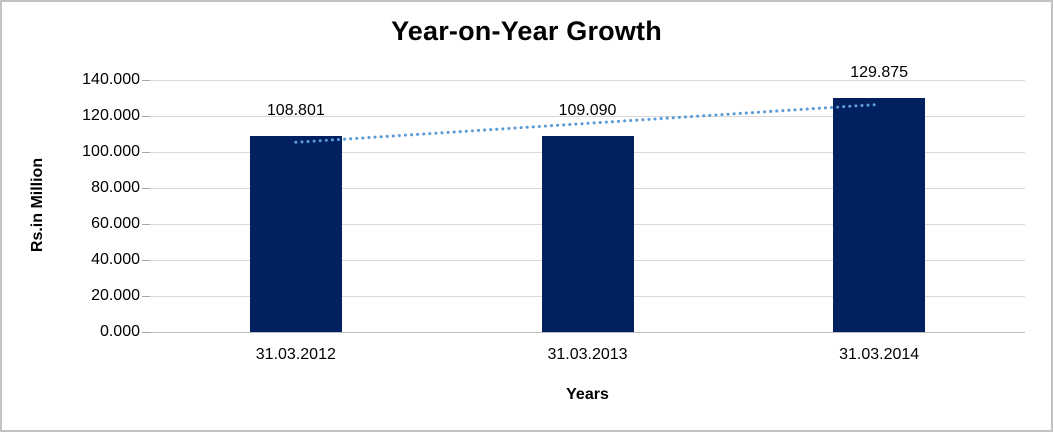  Describe the element at coordinates (115, 223) in the screenshot. I see `y-tick-label: 60.000` at that location.